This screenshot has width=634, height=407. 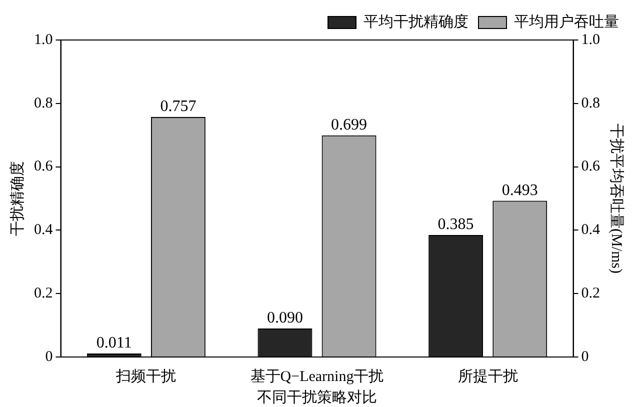 I want to click on legend-label: 平均干扰精确度, so click(x=416, y=21).